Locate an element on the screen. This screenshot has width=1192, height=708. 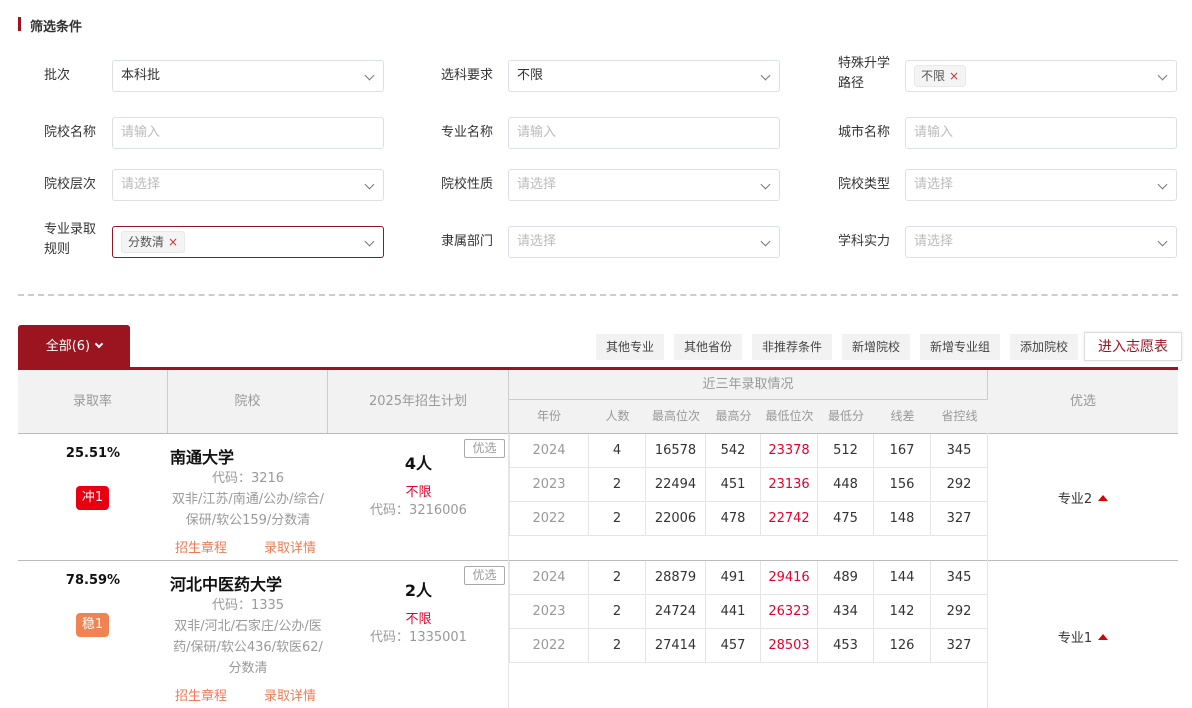
toolbar-button: 进入志愿表 is located at coordinates (1133, 346).